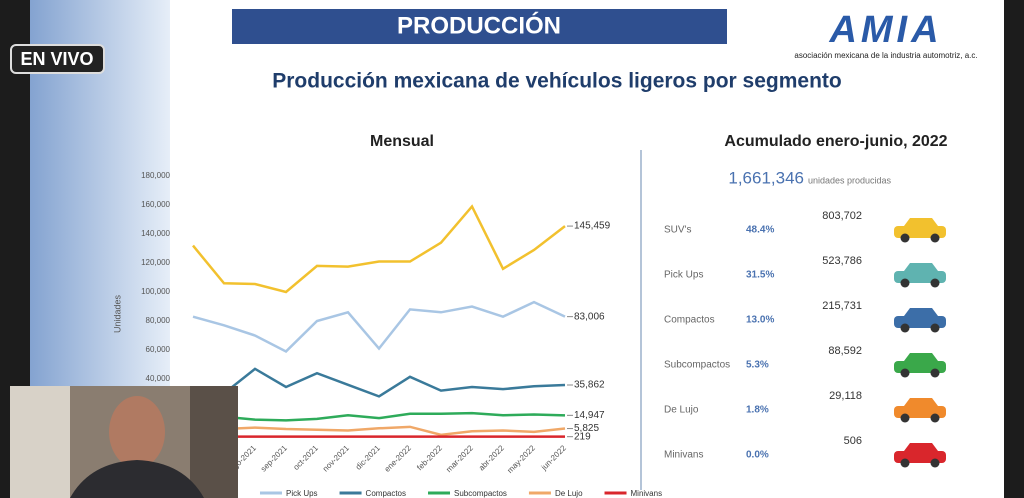 Image resolution: width=1024 pixels, height=498 pixels. What do you see at coordinates (155, 204) in the screenshot?
I see `y-tick-label: 160,000` at bounding box center [155, 204].